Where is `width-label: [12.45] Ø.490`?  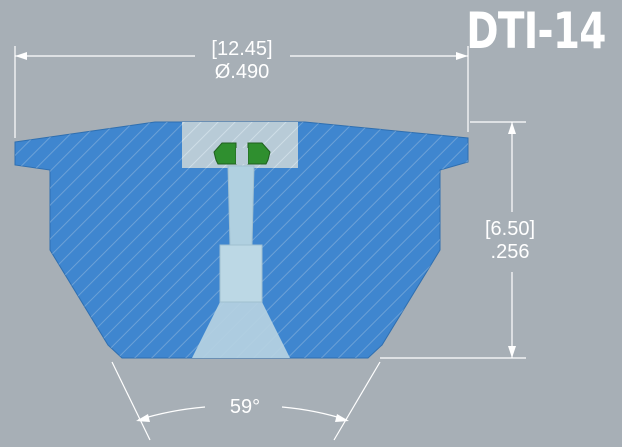
width-label: [12.45] Ø.490 is located at coordinates (242, 61).